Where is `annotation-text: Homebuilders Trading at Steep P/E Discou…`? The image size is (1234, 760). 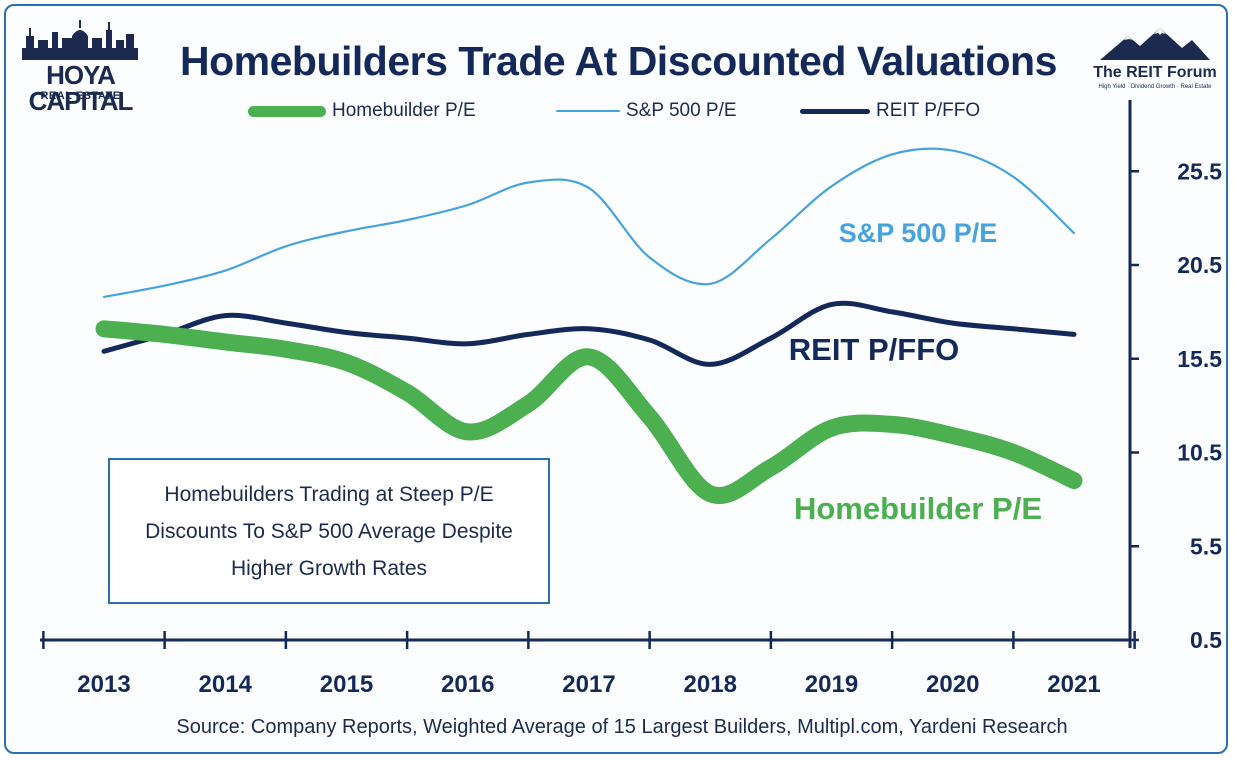
annotation-text: Homebuilders Trading at Steep P/E Discou… is located at coordinates (329, 531).